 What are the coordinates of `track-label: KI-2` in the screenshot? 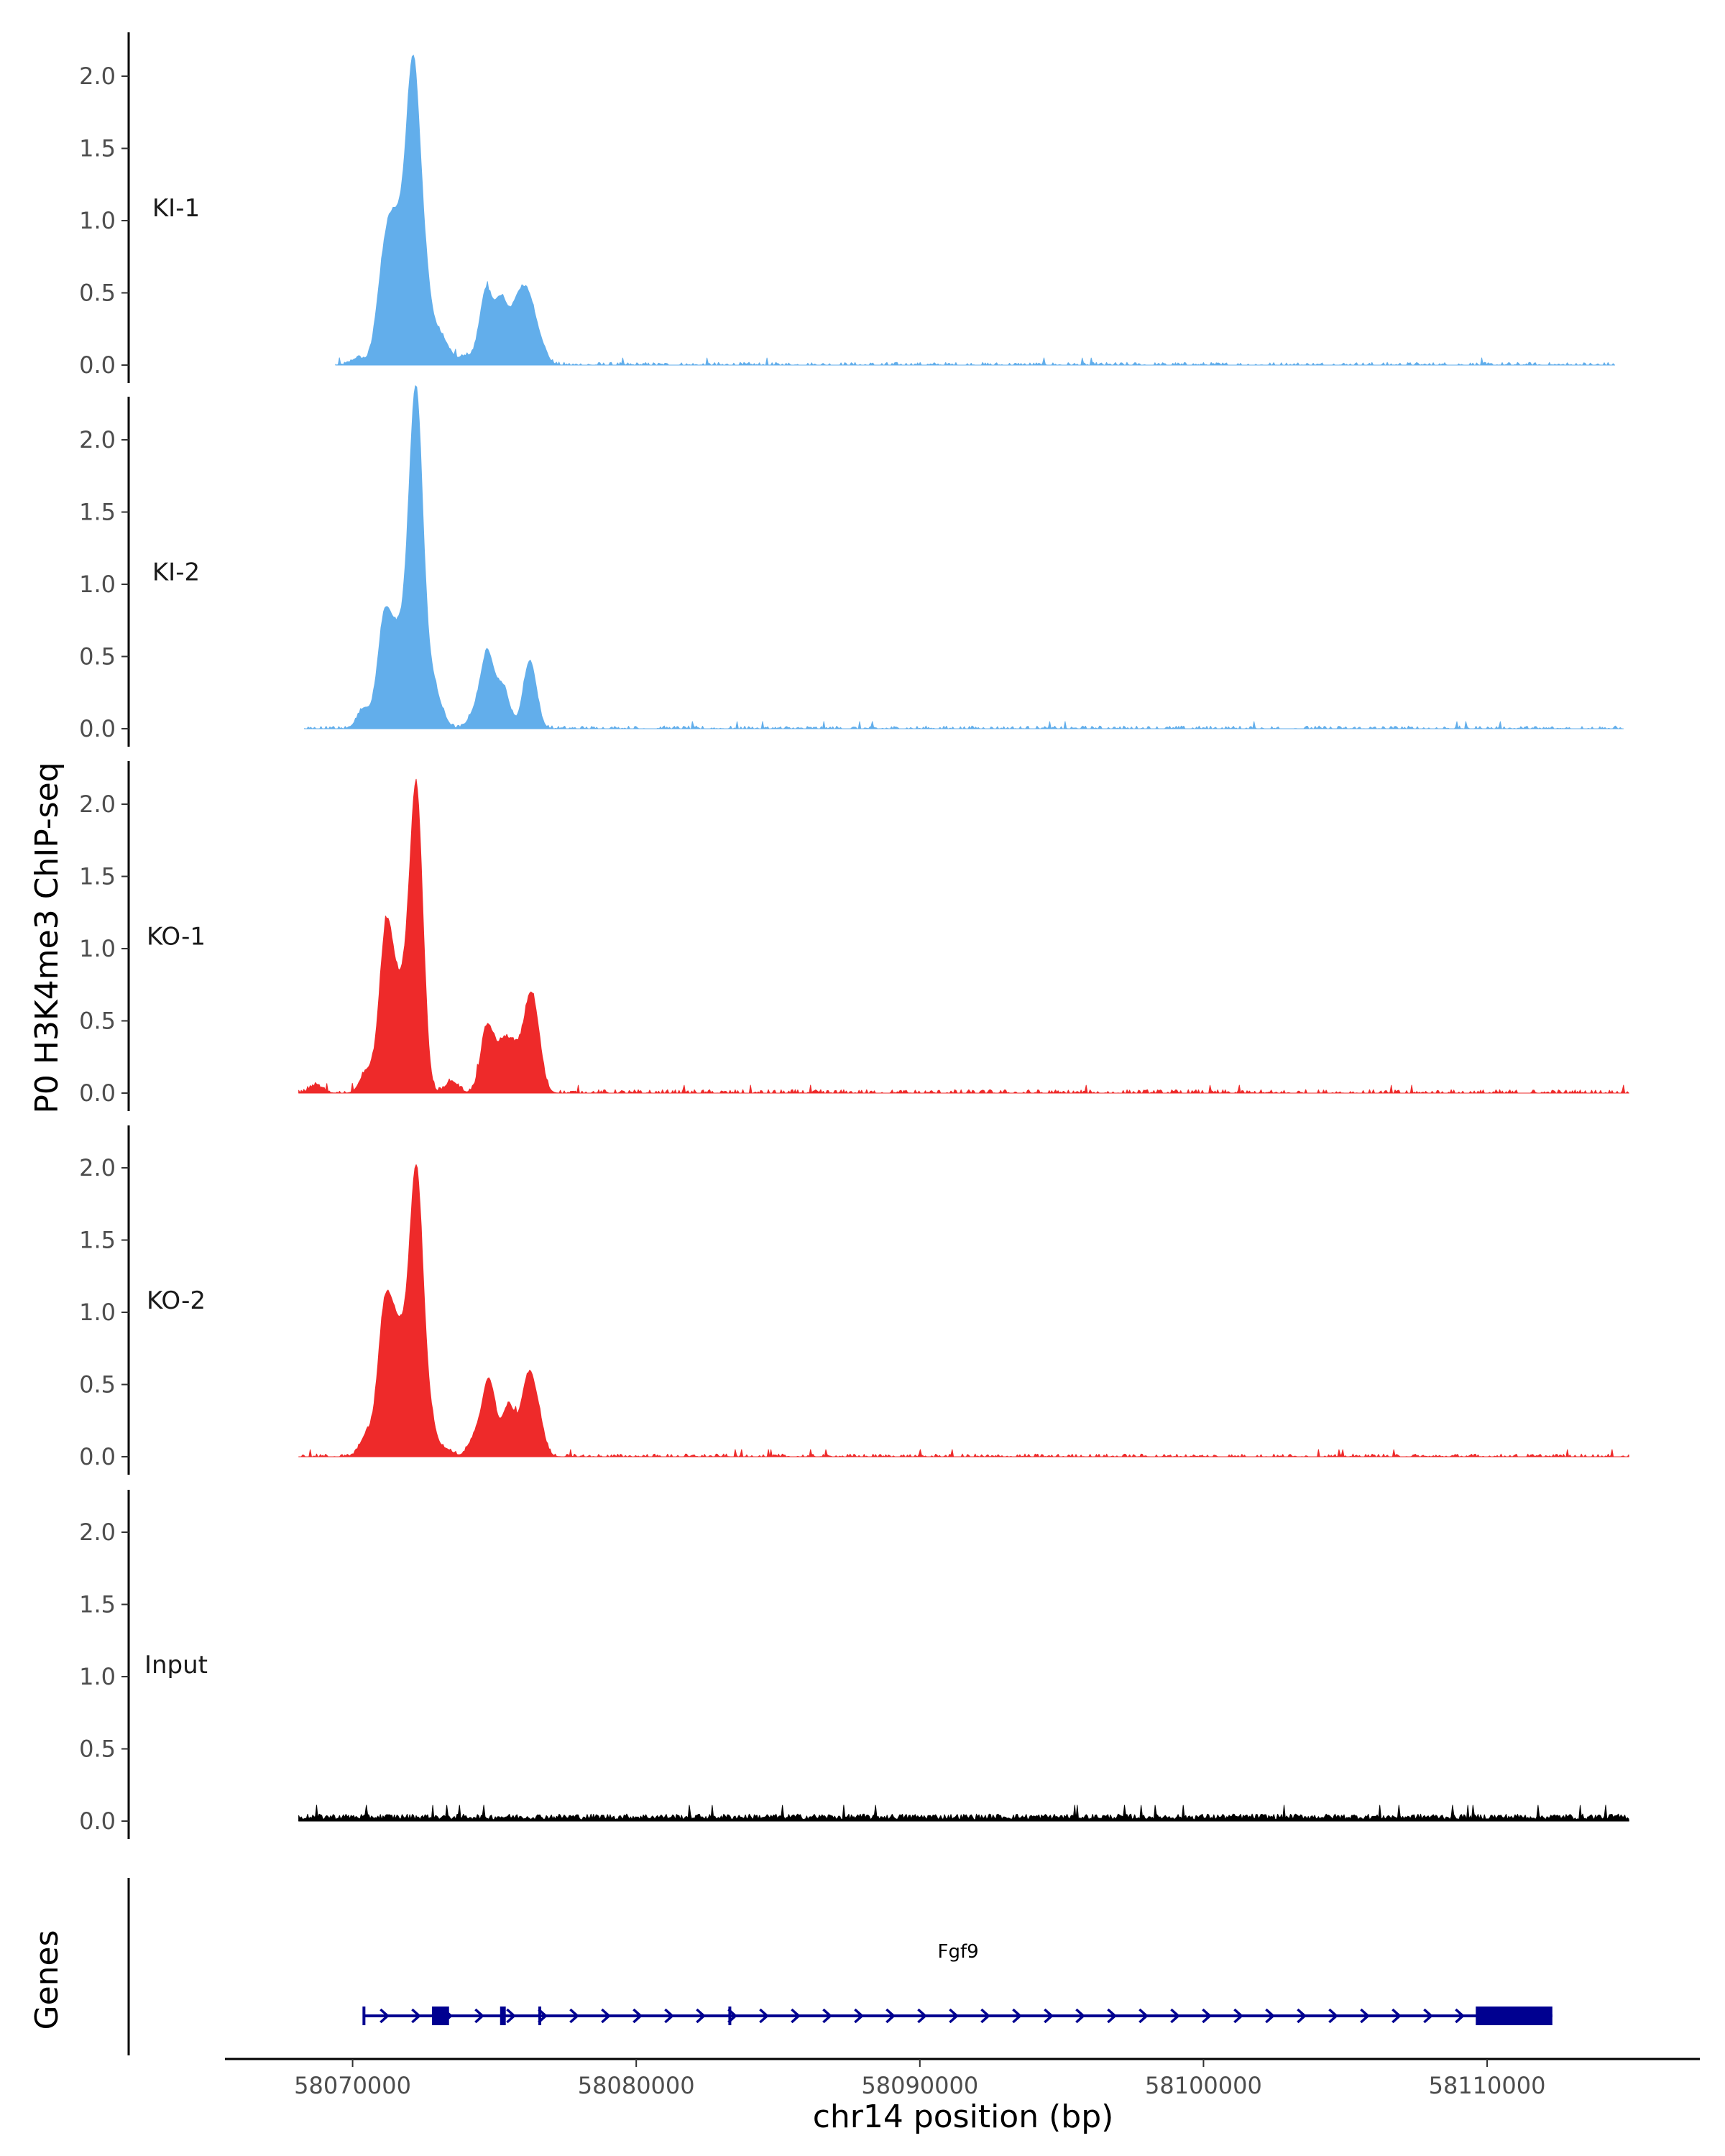 It's located at (176, 572).